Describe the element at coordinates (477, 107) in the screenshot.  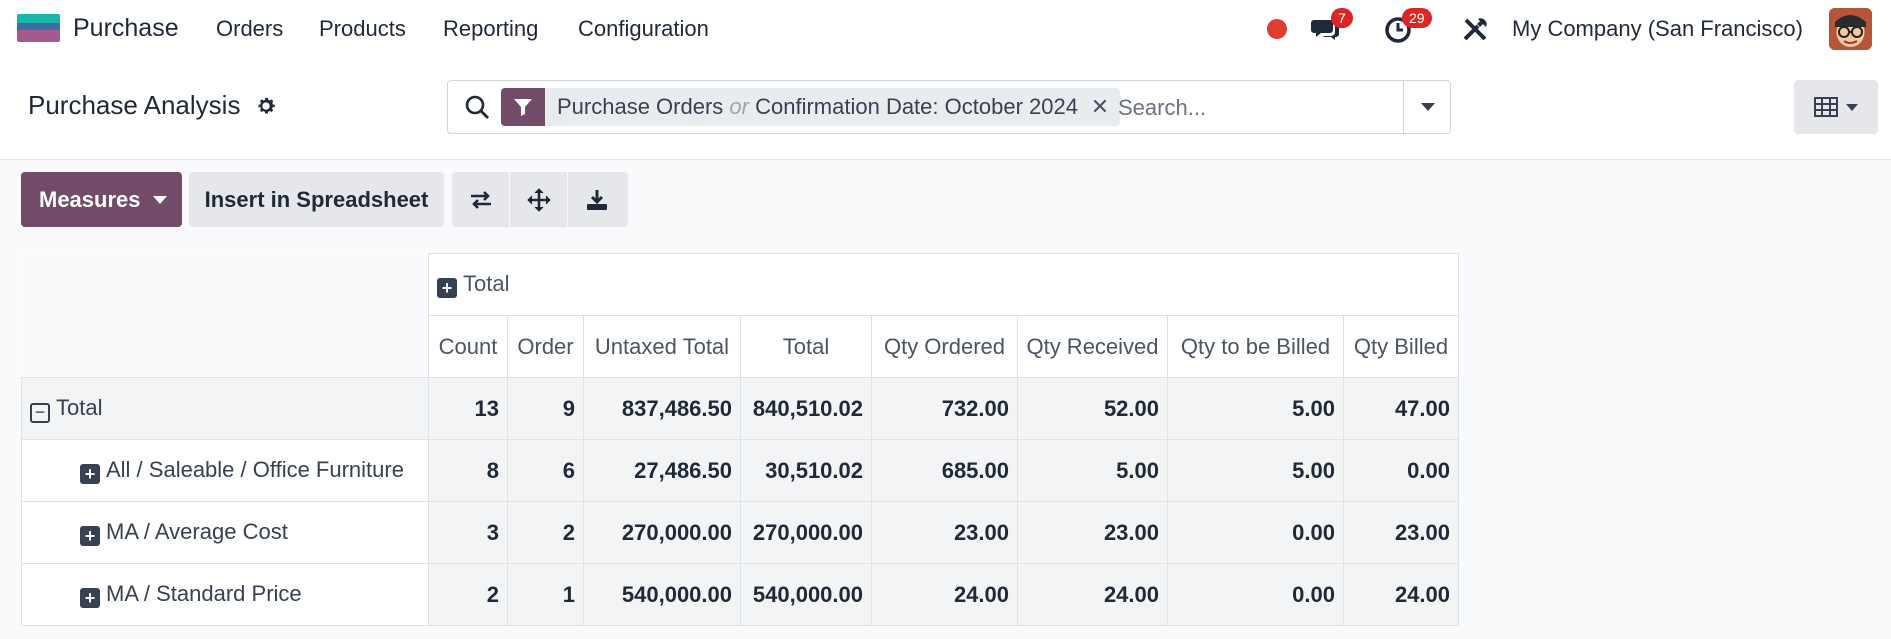
I see `search-icon` at that location.